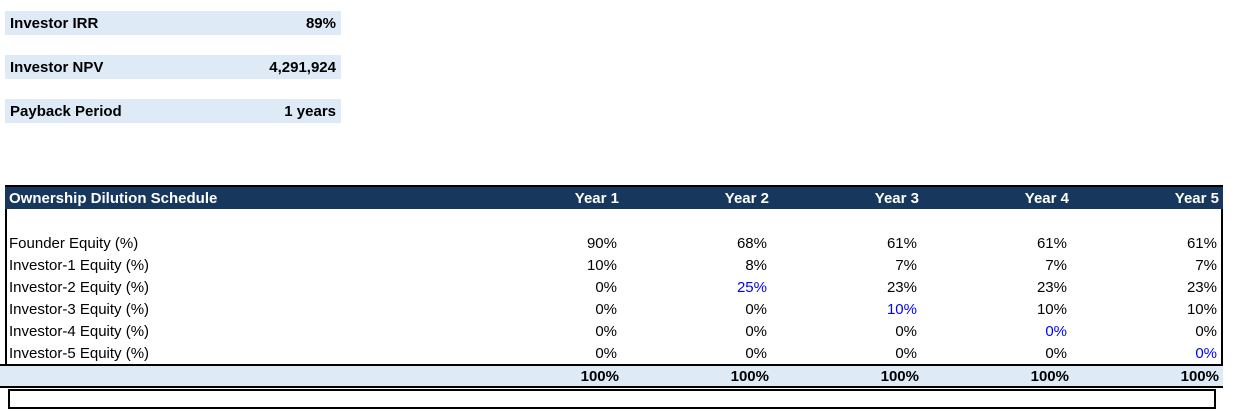 The image size is (1234, 412). What do you see at coordinates (746, 198) in the screenshot?
I see `column-header: Year 2` at bounding box center [746, 198].